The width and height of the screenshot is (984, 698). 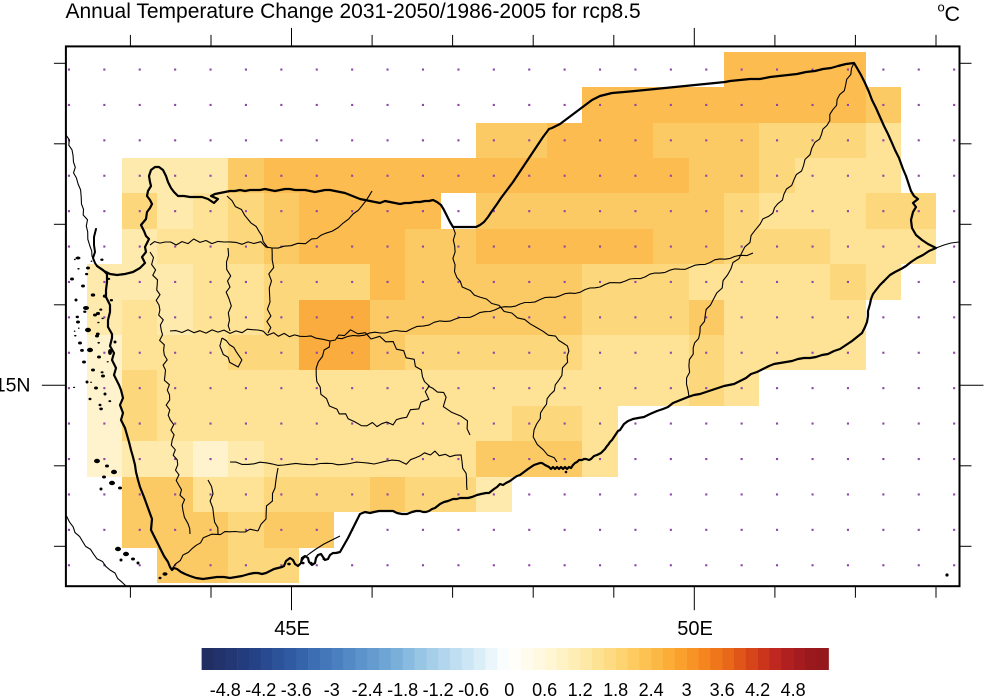 What do you see at coordinates (687, 689) in the screenshot?
I see `svg-text: 3` at bounding box center [687, 689].